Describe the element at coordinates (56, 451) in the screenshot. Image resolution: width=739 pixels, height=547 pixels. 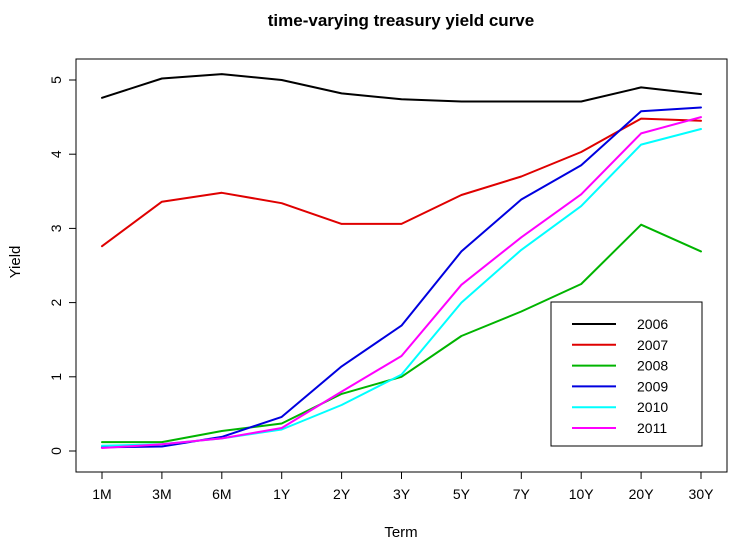
I see `y-tick-label: 0` at that location.